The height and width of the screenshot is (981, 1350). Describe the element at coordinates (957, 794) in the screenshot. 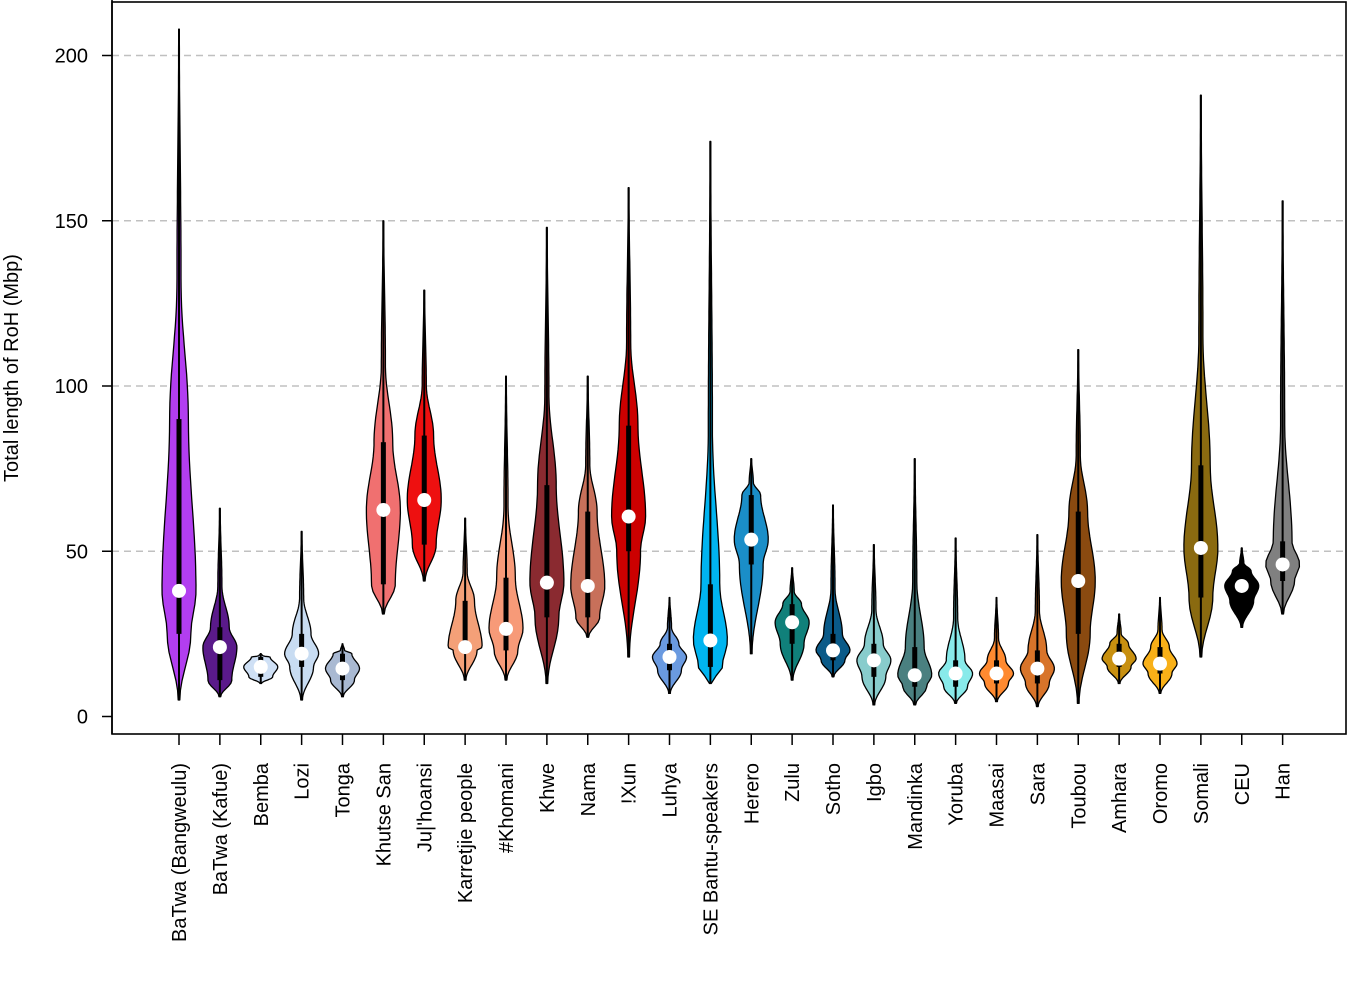

I see `x-tick-label: Yoruba` at that location.